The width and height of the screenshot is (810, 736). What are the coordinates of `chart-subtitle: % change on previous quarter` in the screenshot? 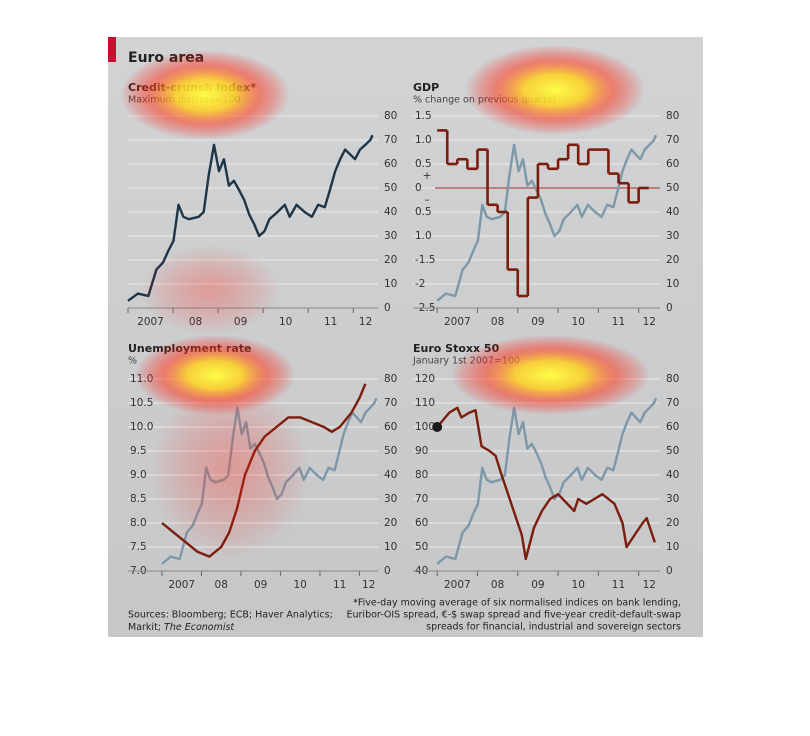 It's located at (485, 100).